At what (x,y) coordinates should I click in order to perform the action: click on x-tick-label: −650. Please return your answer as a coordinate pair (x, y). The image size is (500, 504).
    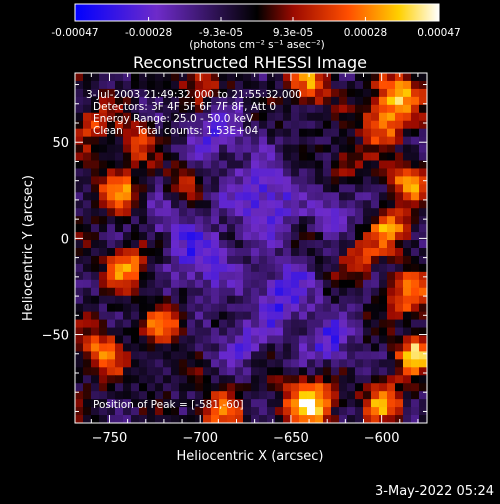
    Looking at the image, I should click on (291, 438).